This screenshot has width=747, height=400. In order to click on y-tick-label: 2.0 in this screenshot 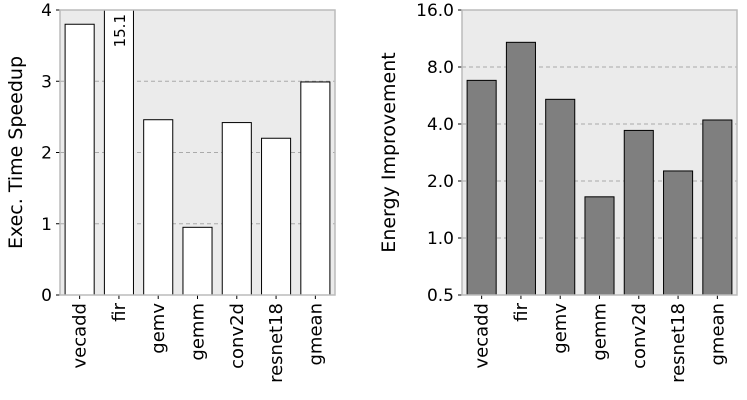, I will do `click(440, 182)`.